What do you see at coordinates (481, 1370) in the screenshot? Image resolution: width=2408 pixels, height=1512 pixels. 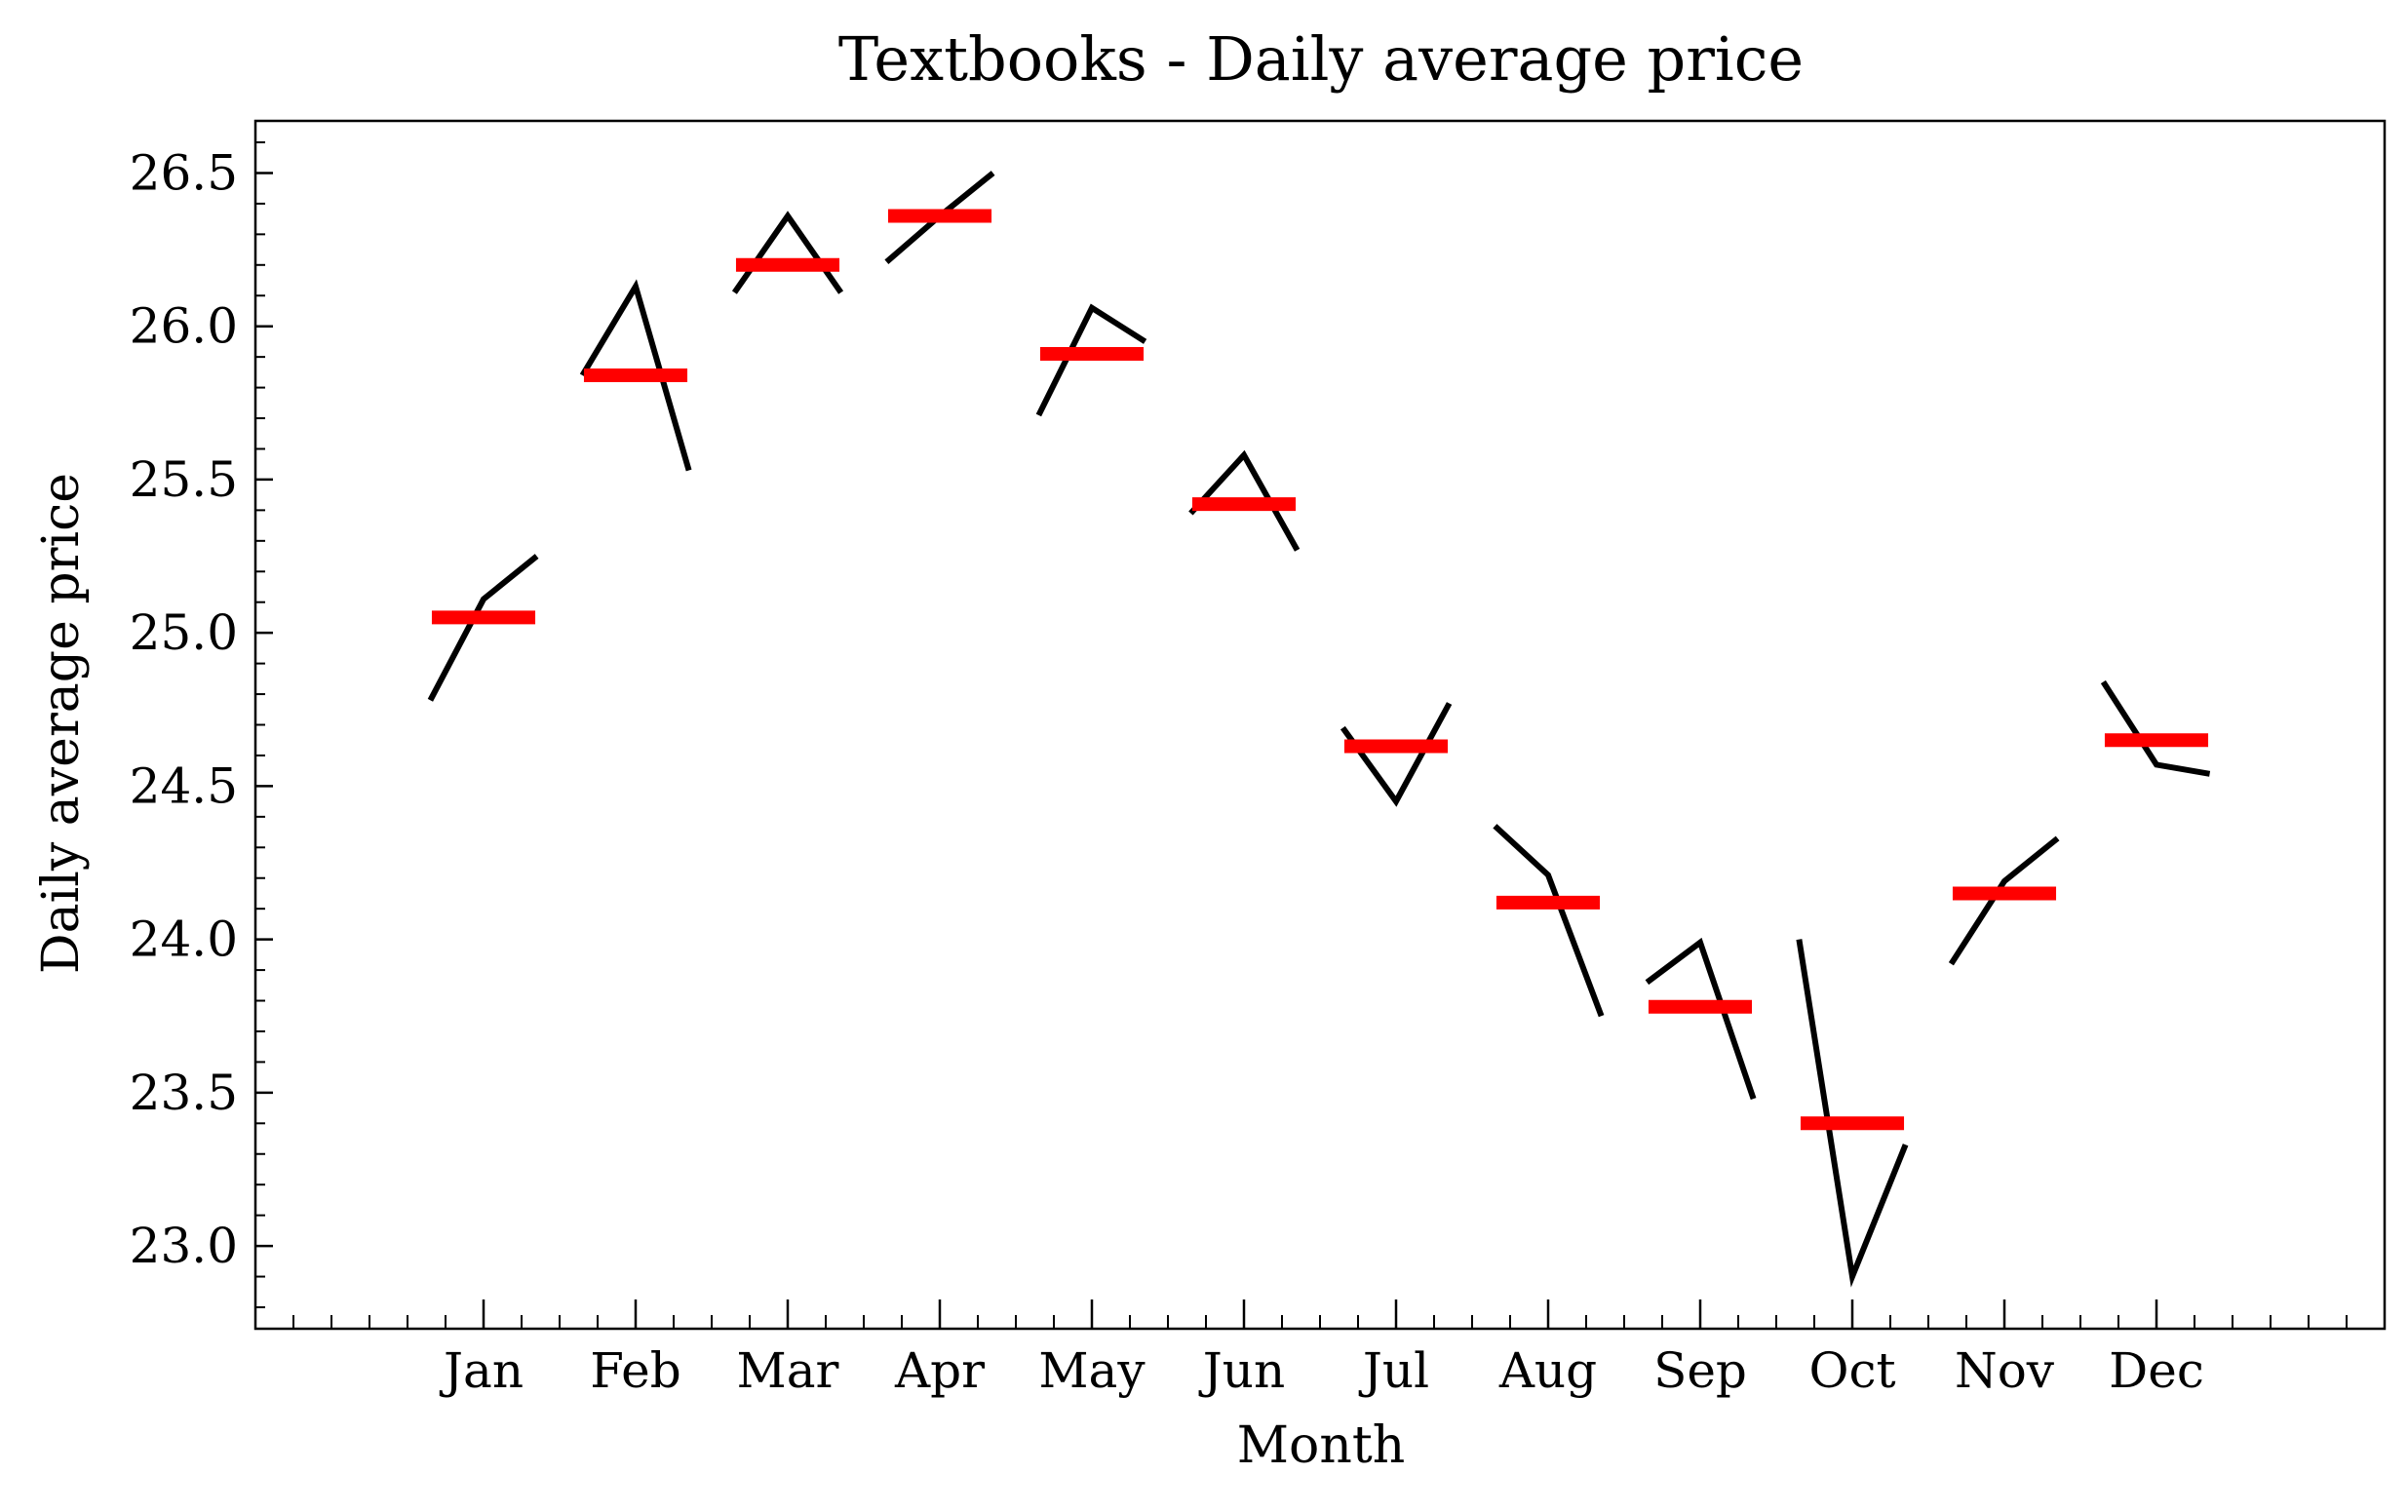 I see `x-tick-label-0: Jan` at bounding box center [481, 1370].